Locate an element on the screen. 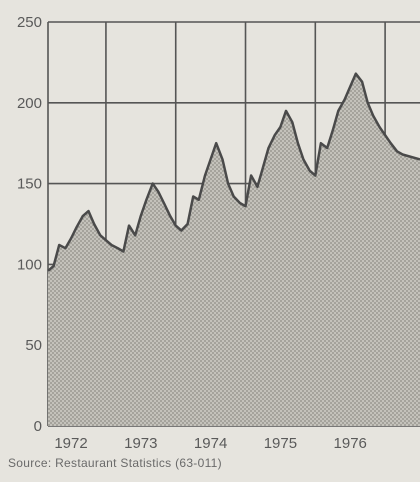 This screenshot has width=420, height=482. source-note: Source: Restaurant Statistics (63-011) is located at coordinates (115, 463).